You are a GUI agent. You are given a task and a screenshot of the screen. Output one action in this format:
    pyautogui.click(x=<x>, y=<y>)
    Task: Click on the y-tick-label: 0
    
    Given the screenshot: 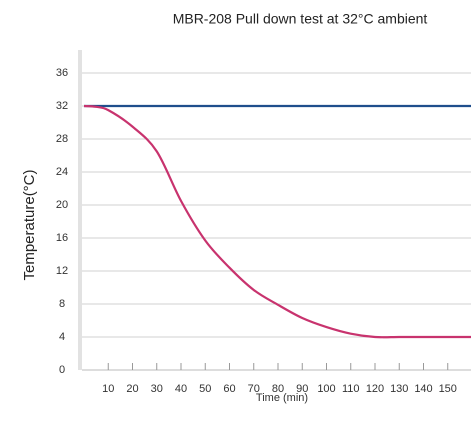 What is the action you would take?
    pyautogui.click(x=62, y=370)
    